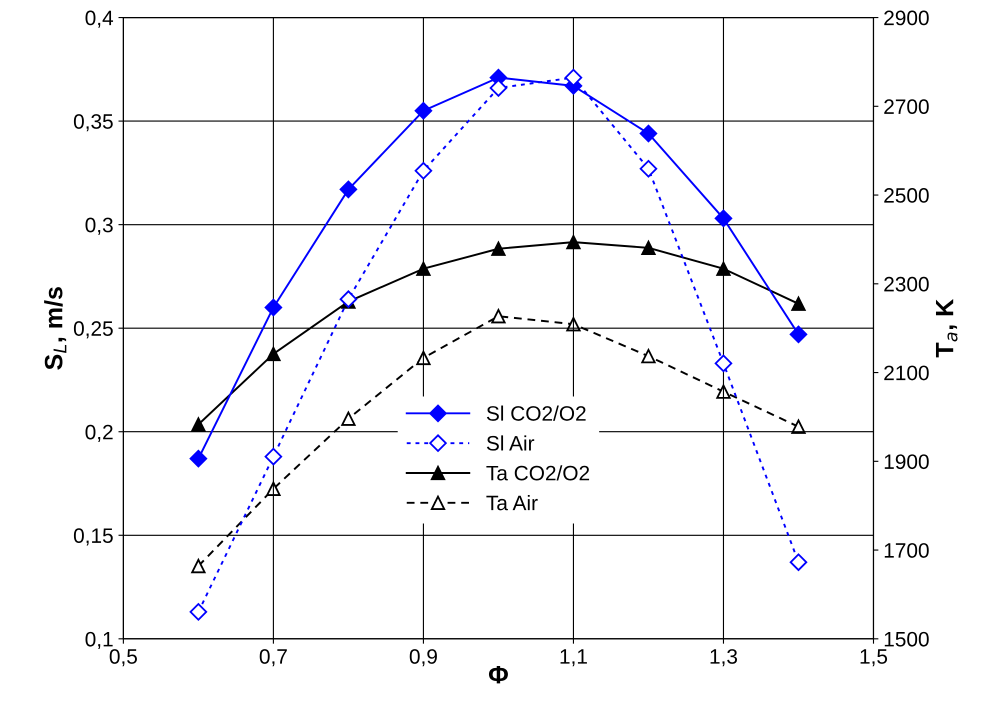 Image resolution: width=987 pixels, height=702 pixels. I want to click on y-tick-label: 0,3, so click(99, 226).